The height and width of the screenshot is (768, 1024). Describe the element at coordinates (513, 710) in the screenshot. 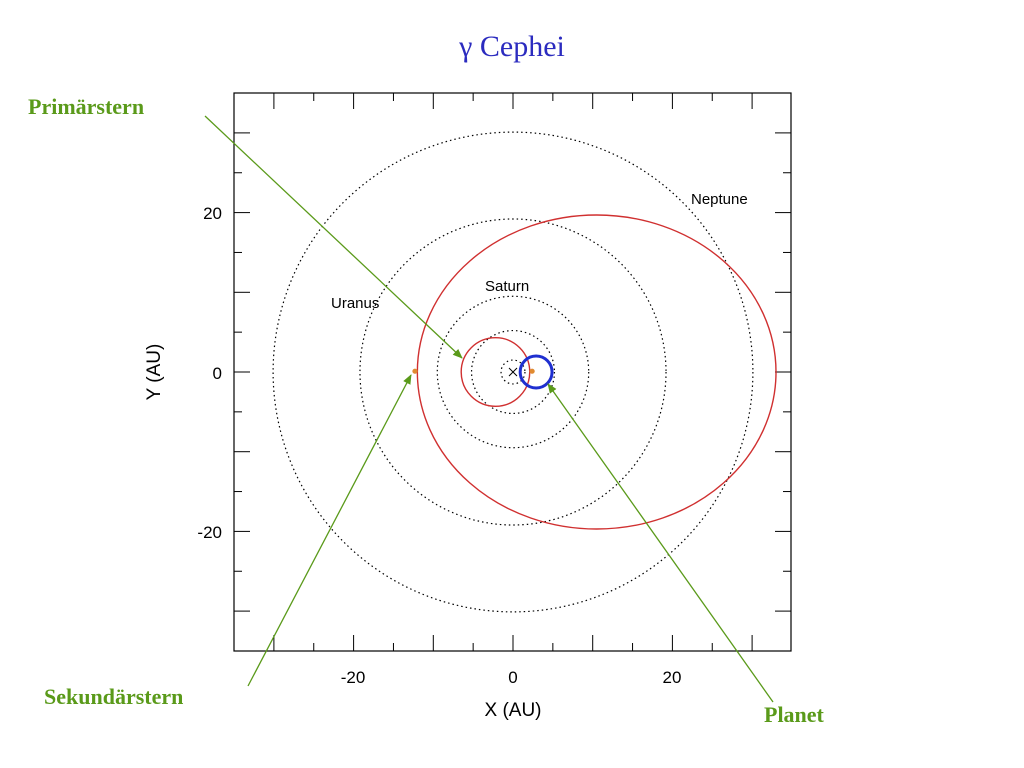

I see `x-axis-title: X (AU)` at that location.